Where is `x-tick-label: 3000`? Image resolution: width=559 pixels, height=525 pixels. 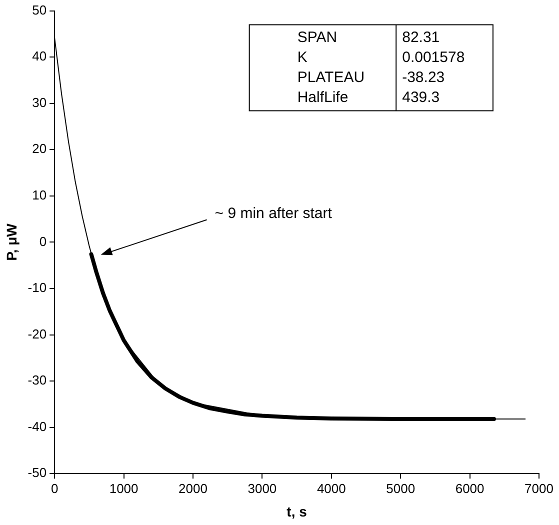
x-tick-label: 3000 is located at coordinates (262, 488).